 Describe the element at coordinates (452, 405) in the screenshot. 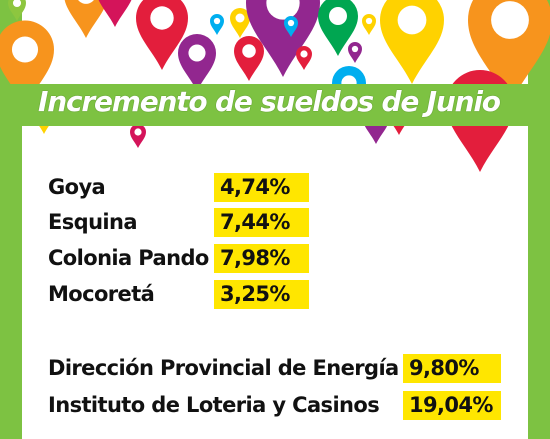

I see `row-value: 19,04%` at that location.